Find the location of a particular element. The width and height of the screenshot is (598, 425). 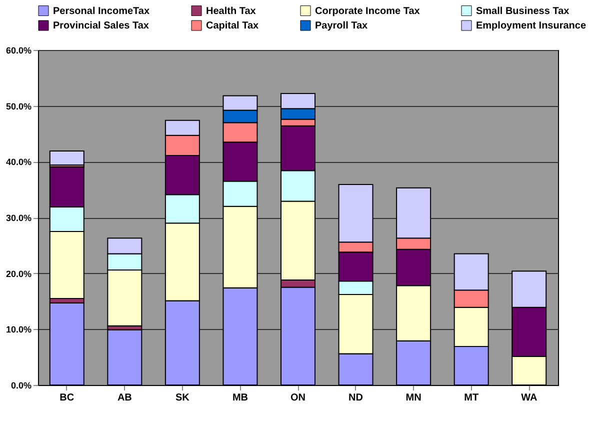

x-tick-label: SK is located at coordinates (182, 398).